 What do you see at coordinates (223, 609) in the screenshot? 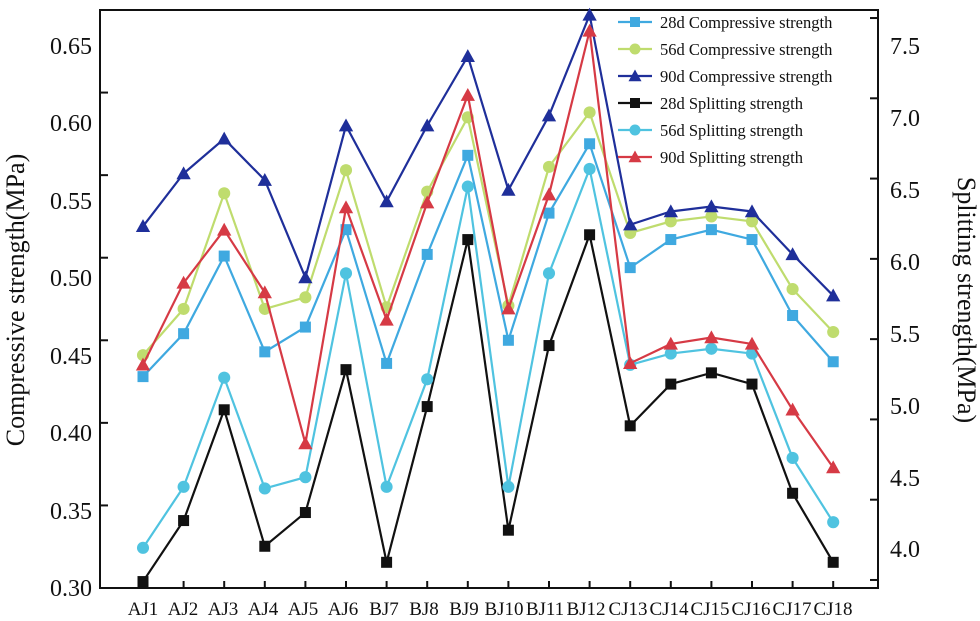
I see `x-tick-label: AJ3` at bounding box center [223, 609].